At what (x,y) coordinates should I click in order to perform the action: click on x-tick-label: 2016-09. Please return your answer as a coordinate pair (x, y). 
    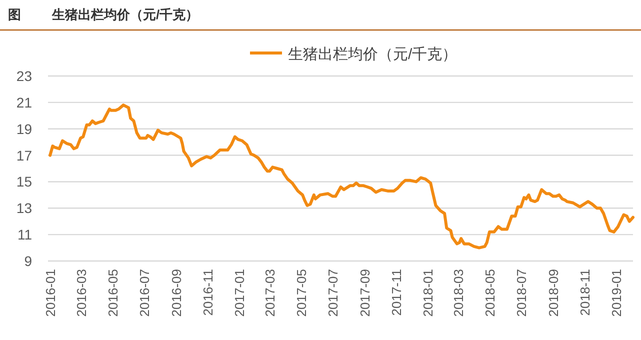
    Looking at the image, I should click on (176, 293).